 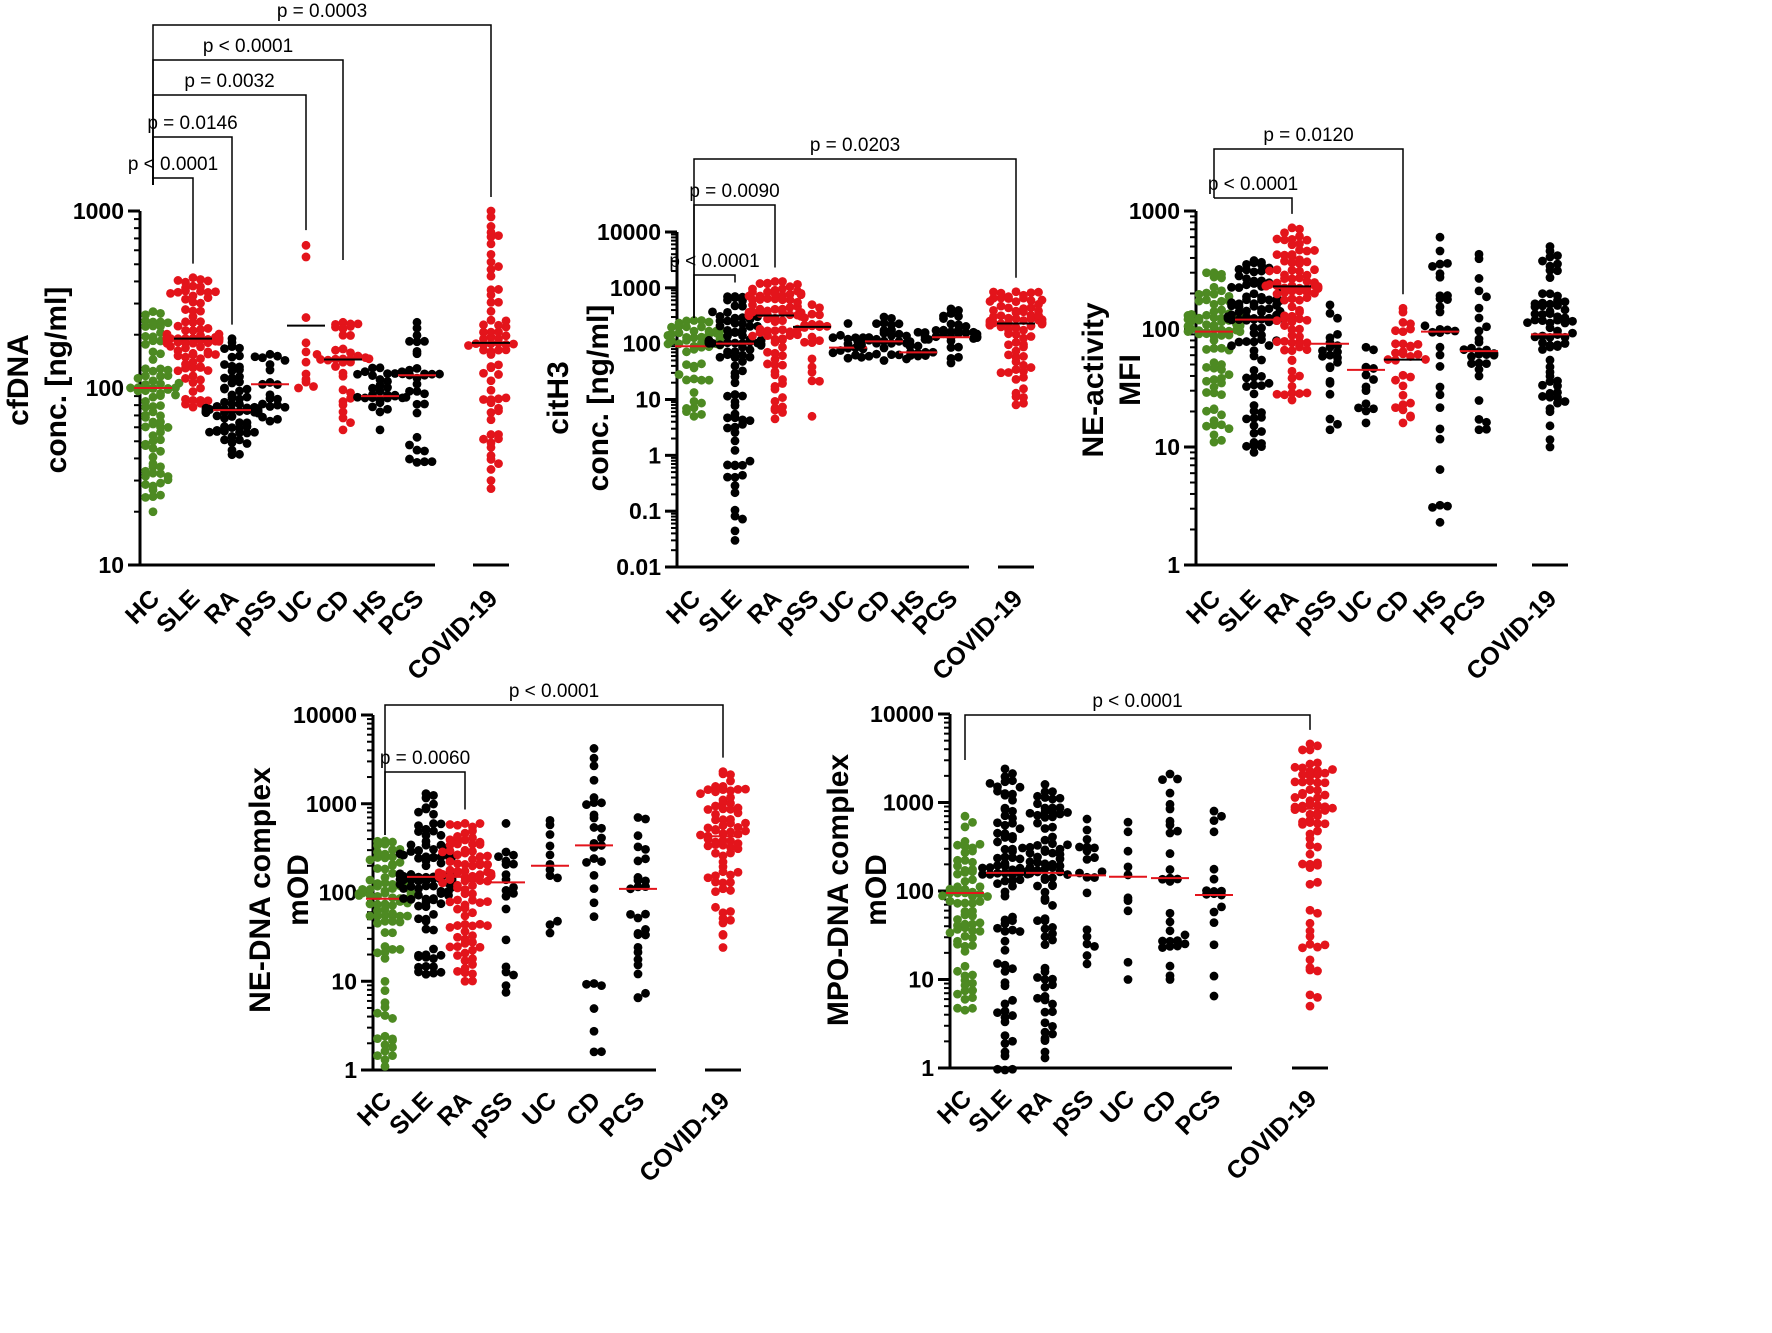 What do you see at coordinates (1117, 1106) in the screenshot?
I see `x-category-label: UC` at bounding box center [1117, 1106].